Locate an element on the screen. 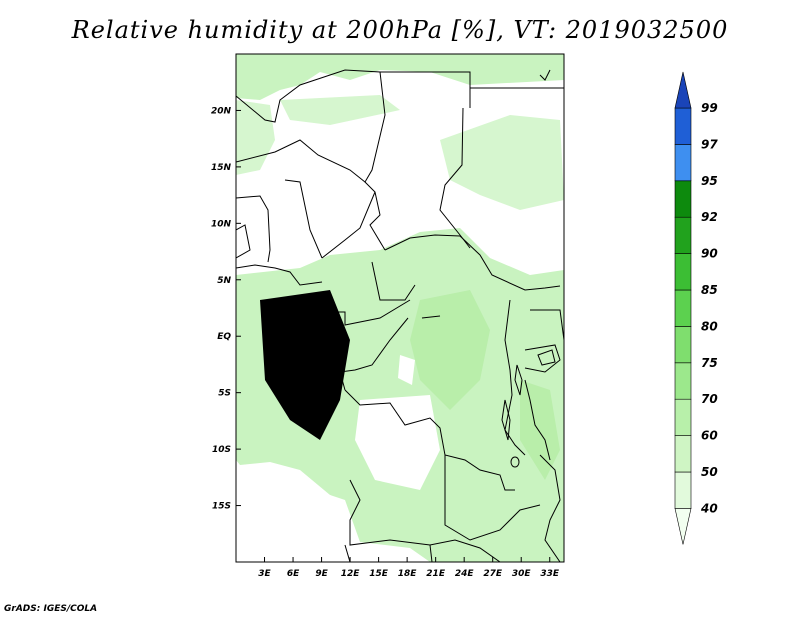 This screenshot has width=800, height=618. colorbar-high-triangle is located at coordinates (683, 90).